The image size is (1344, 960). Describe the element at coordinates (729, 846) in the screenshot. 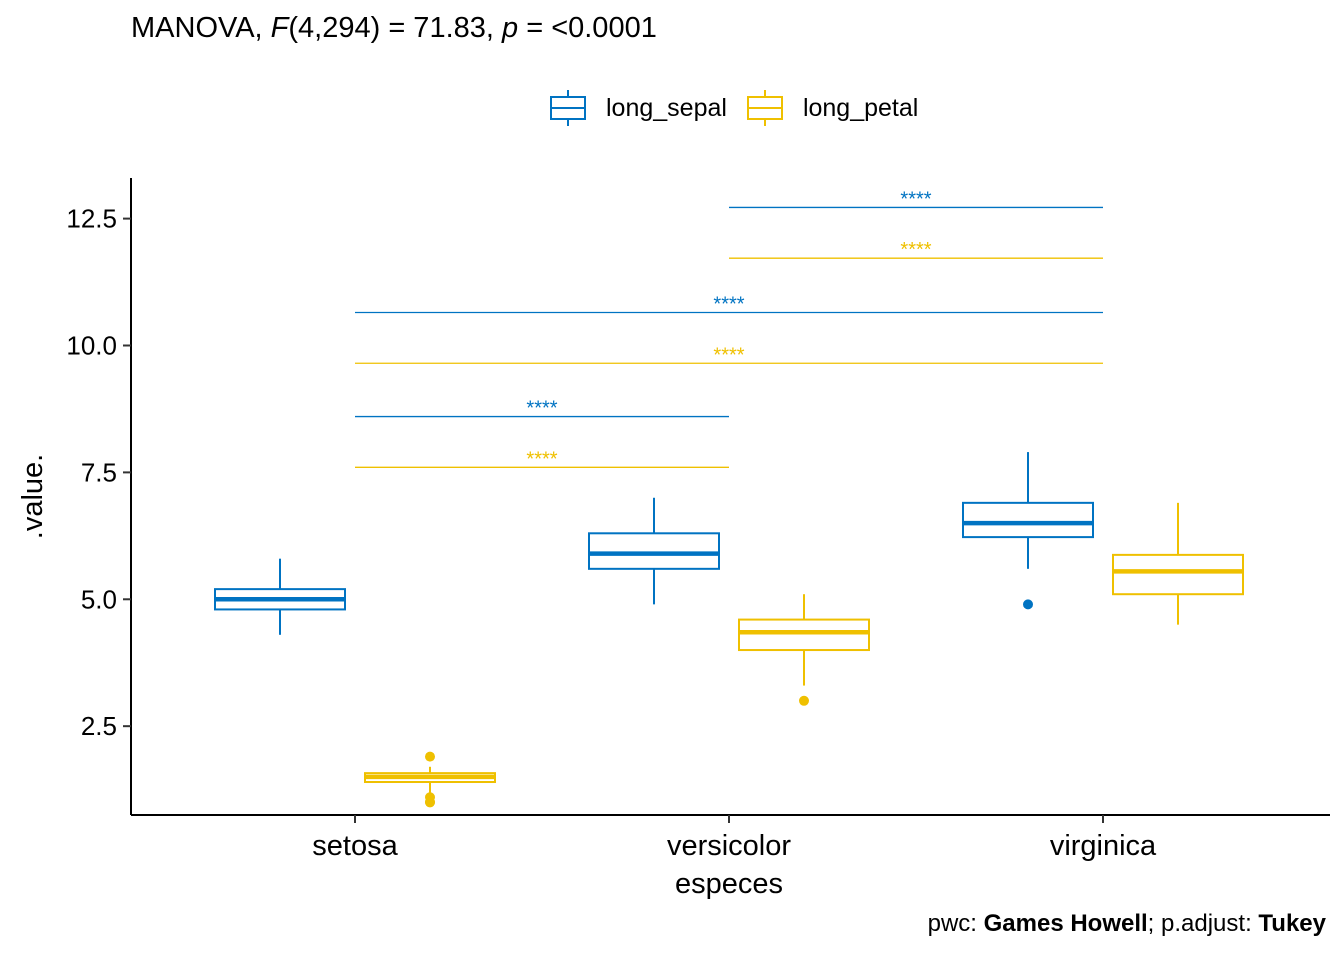

I see `x-tick-label: versicolor` at that location.